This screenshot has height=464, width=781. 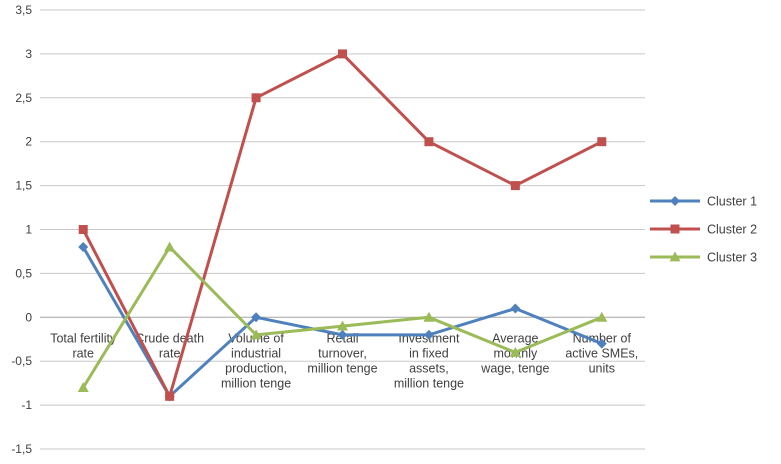 What do you see at coordinates (732, 230) in the screenshot?
I see `legend-label: Cluster 2` at bounding box center [732, 230].